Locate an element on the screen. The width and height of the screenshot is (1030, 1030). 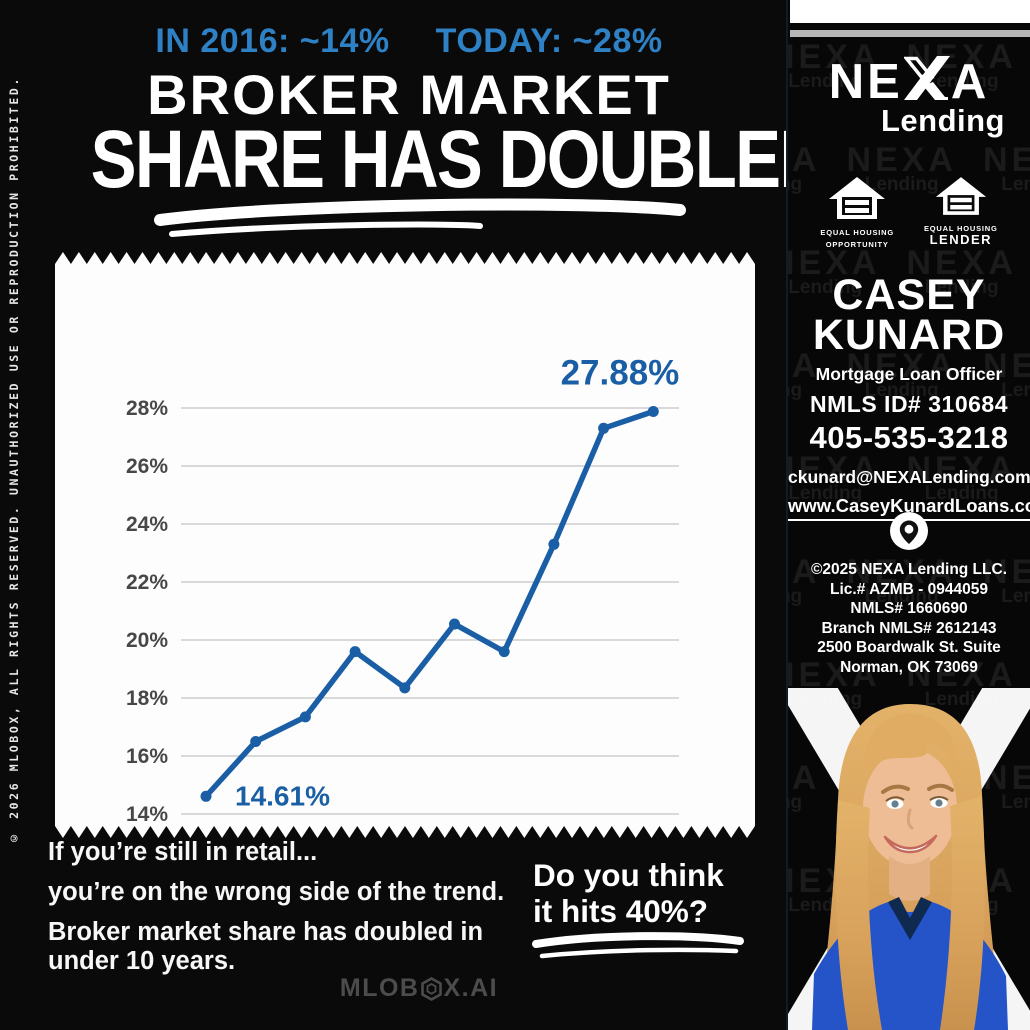
legal-line: NMLS# 1660690 is located at coordinates (909, 609).